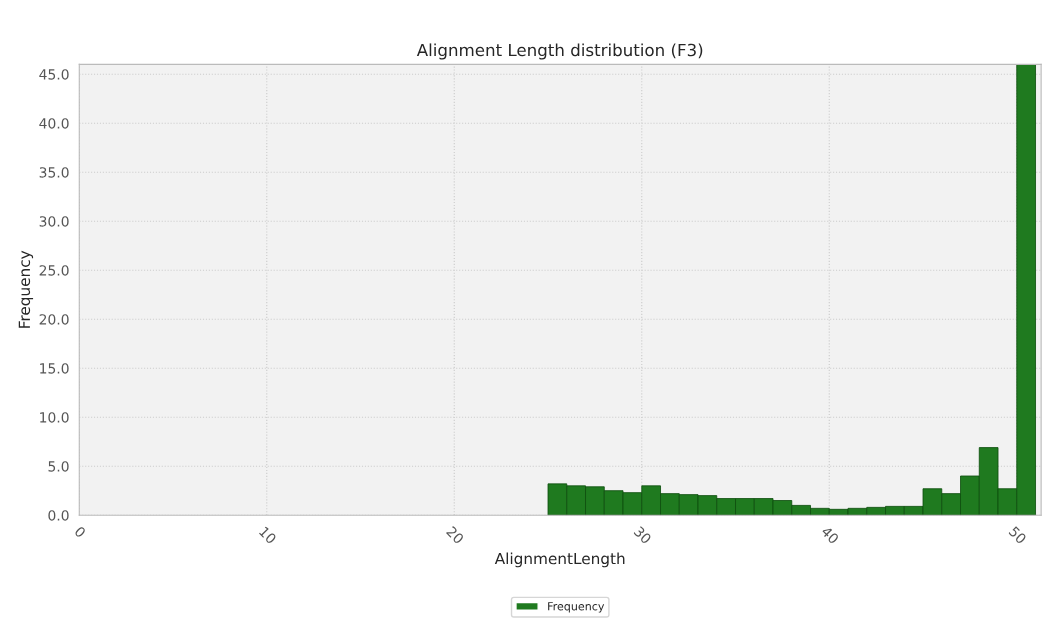 This screenshot has height=644, width=1057. I want to click on x-tick-label: 10, so click(267, 535).